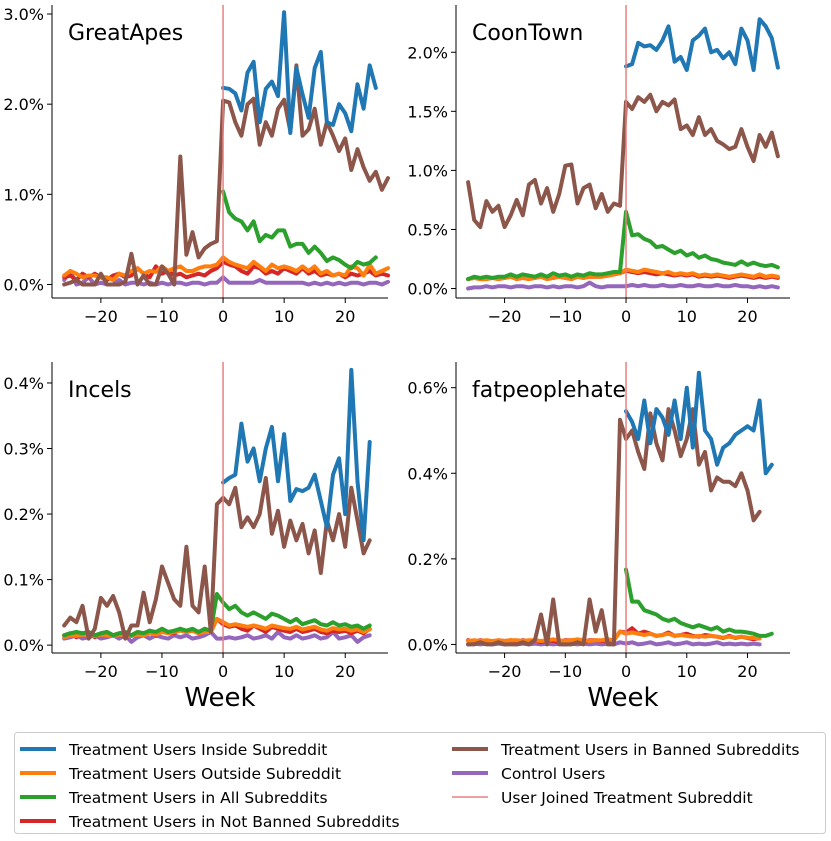  Describe the element at coordinates (125, 33) in the screenshot. I see `panel-title: GreatApes` at that location.